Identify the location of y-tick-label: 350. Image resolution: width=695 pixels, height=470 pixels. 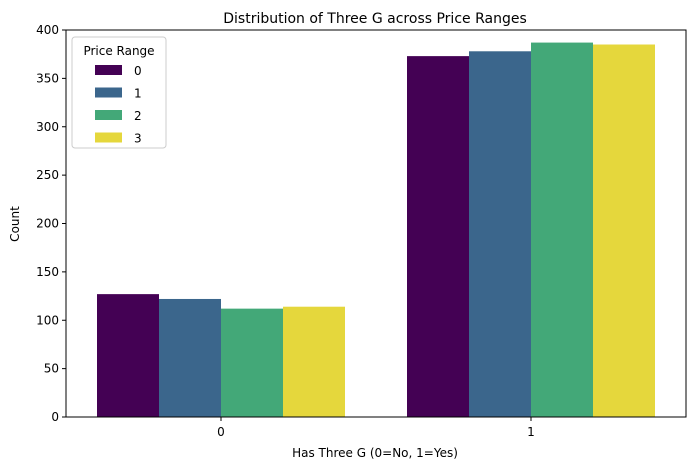
(47, 78).